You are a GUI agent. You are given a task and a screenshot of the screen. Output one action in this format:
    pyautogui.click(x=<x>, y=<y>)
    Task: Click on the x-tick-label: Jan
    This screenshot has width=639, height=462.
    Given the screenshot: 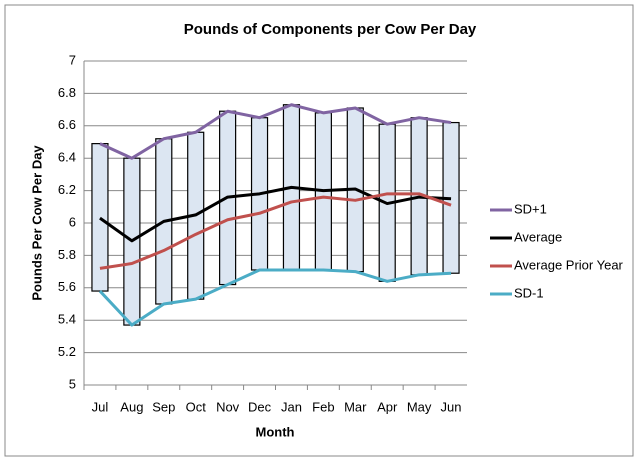 What is the action you would take?
    pyautogui.click(x=291, y=406)
    